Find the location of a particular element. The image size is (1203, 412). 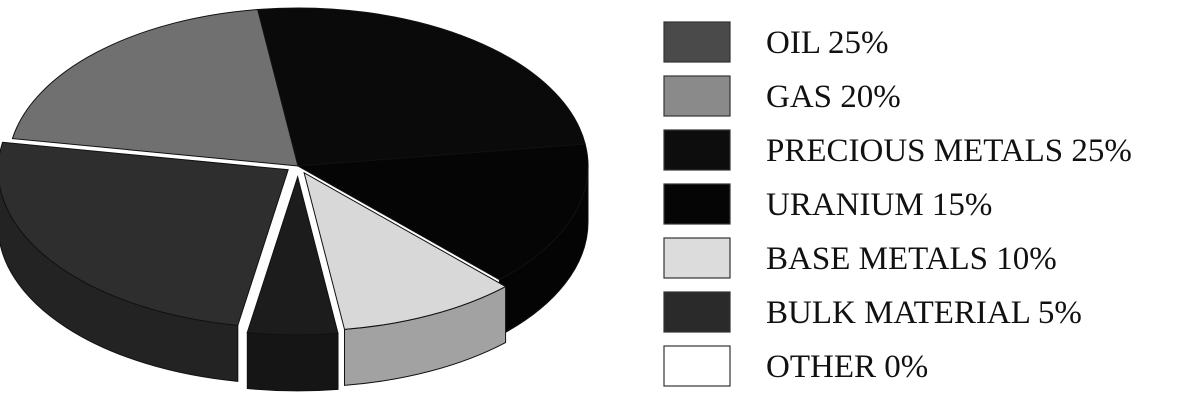

legend-label-6: OTHER 0% is located at coordinates (847, 367).